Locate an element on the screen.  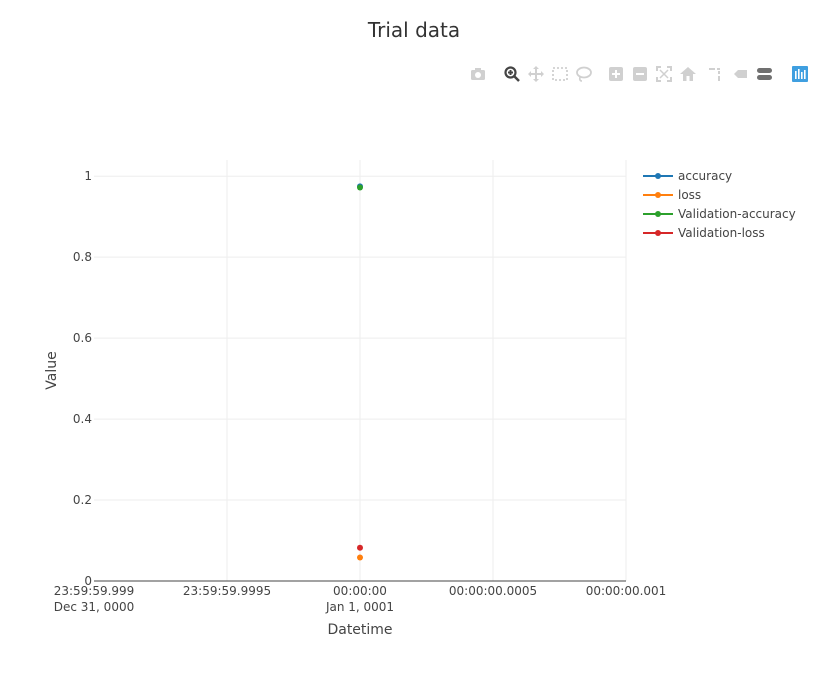
hover-compare-icon is located at coordinates (764, 74).